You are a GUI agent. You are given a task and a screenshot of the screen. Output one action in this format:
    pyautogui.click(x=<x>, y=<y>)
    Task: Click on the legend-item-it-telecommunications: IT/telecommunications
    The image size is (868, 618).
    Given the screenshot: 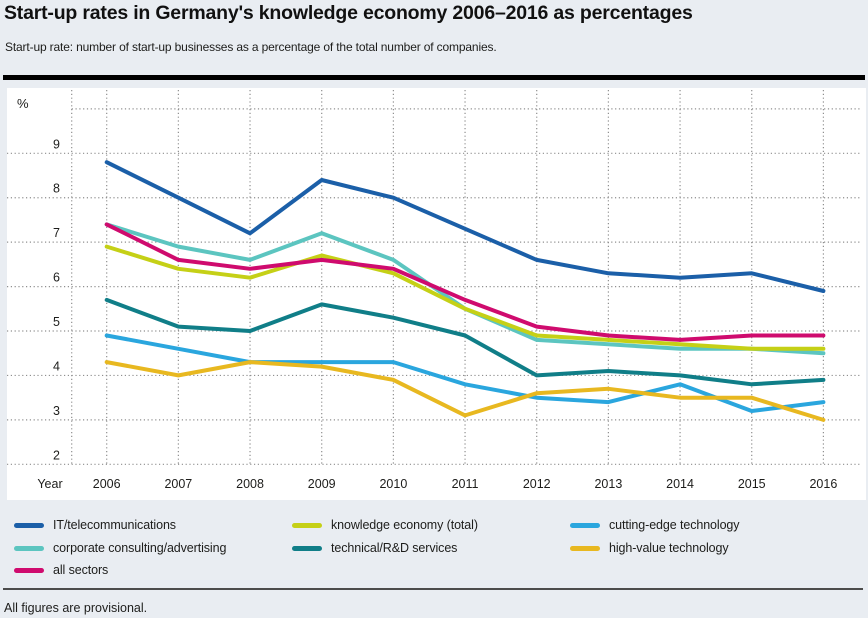 What is the action you would take?
    pyautogui.click(x=95, y=525)
    